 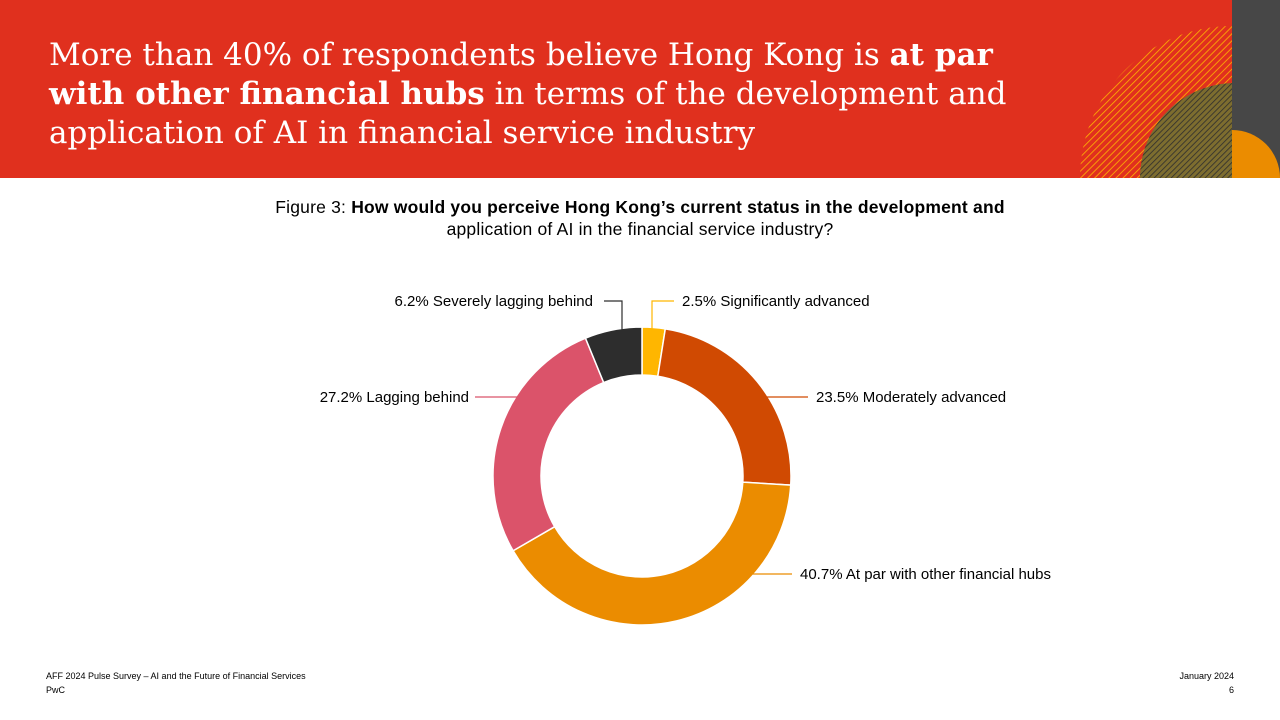 I want to click on leader-line-significantly-advanced, so click(x=662, y=315).